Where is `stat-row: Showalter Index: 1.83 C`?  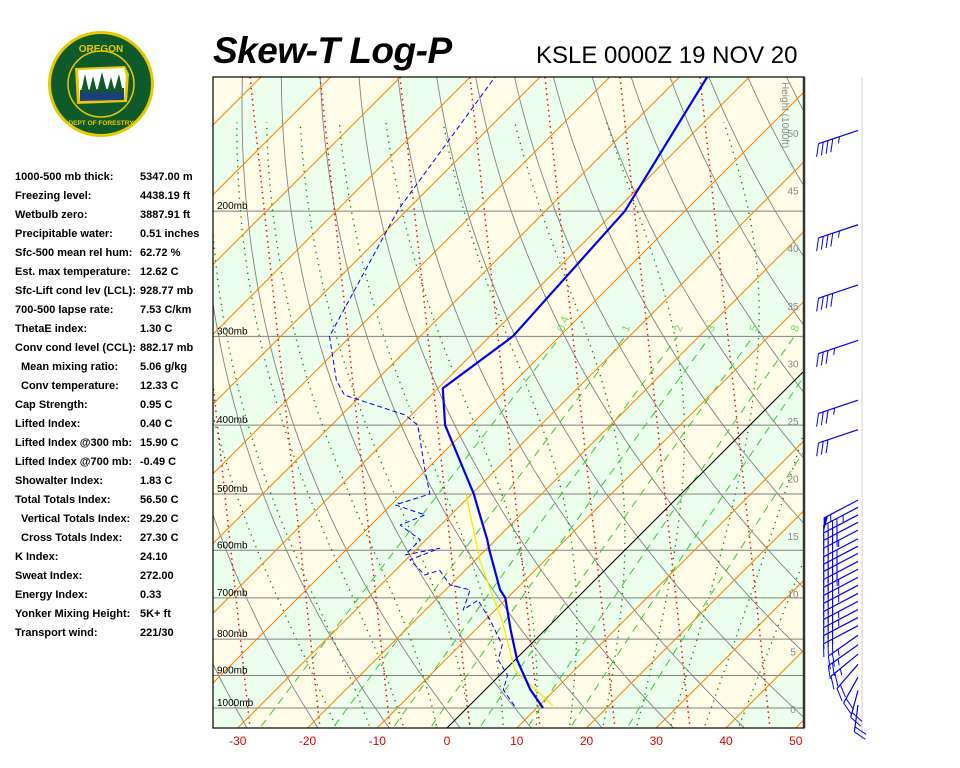
stat-row: Showalter Index: 1.83 C is located at coordinates (107, 481).